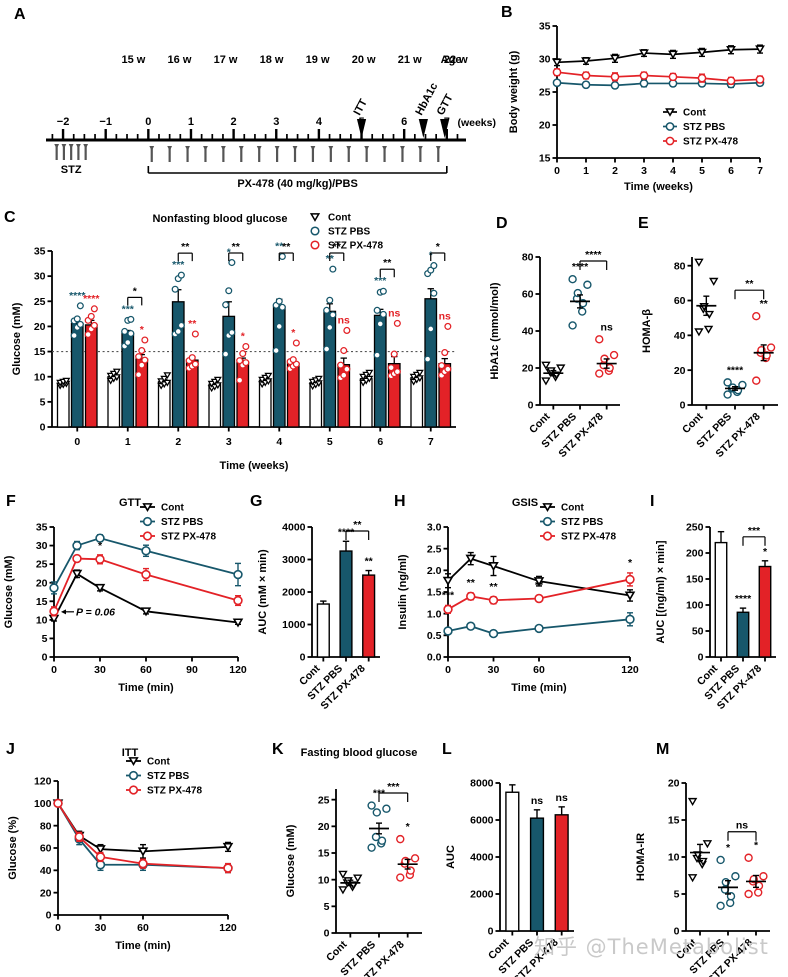 The width and height of the screenshot is (788, 977). Describe the element at coordinates (507, 12) in the screenshot. I see `panel-b-letter: B` at that location.